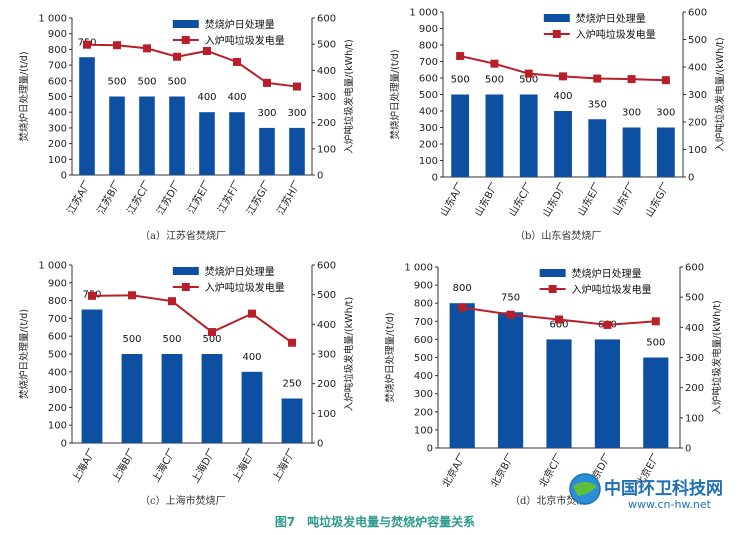 The height and width of the screenshot is (535, 750). Describe the element at coordinates (183, 236) in the screenshot. I see `chart-caption-a: （a）江苏省焚烧厂` at that location.